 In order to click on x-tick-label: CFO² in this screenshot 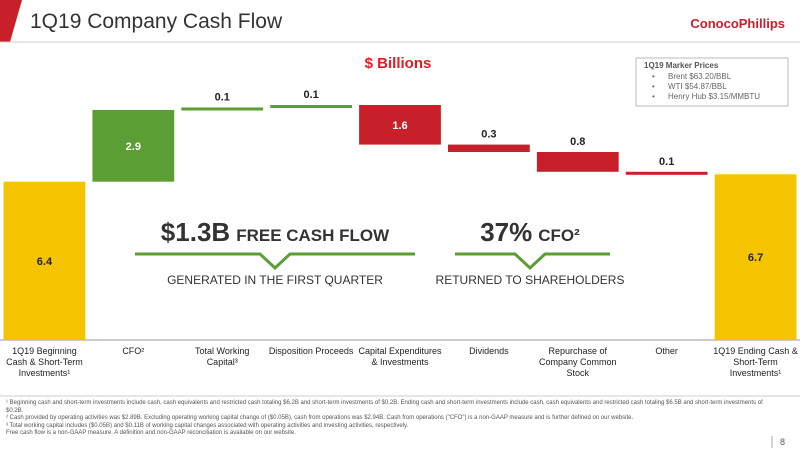, I will do `click(133, 351)`.